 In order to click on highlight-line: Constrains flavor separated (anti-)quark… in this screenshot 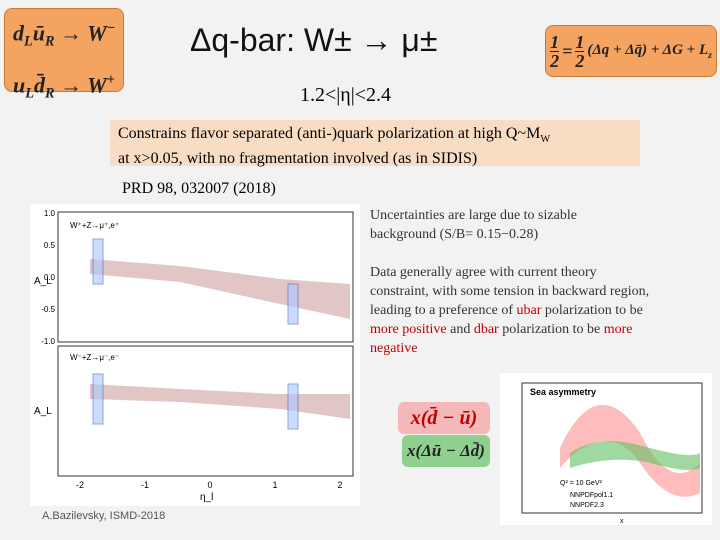, I will do `click(375, 136)`.